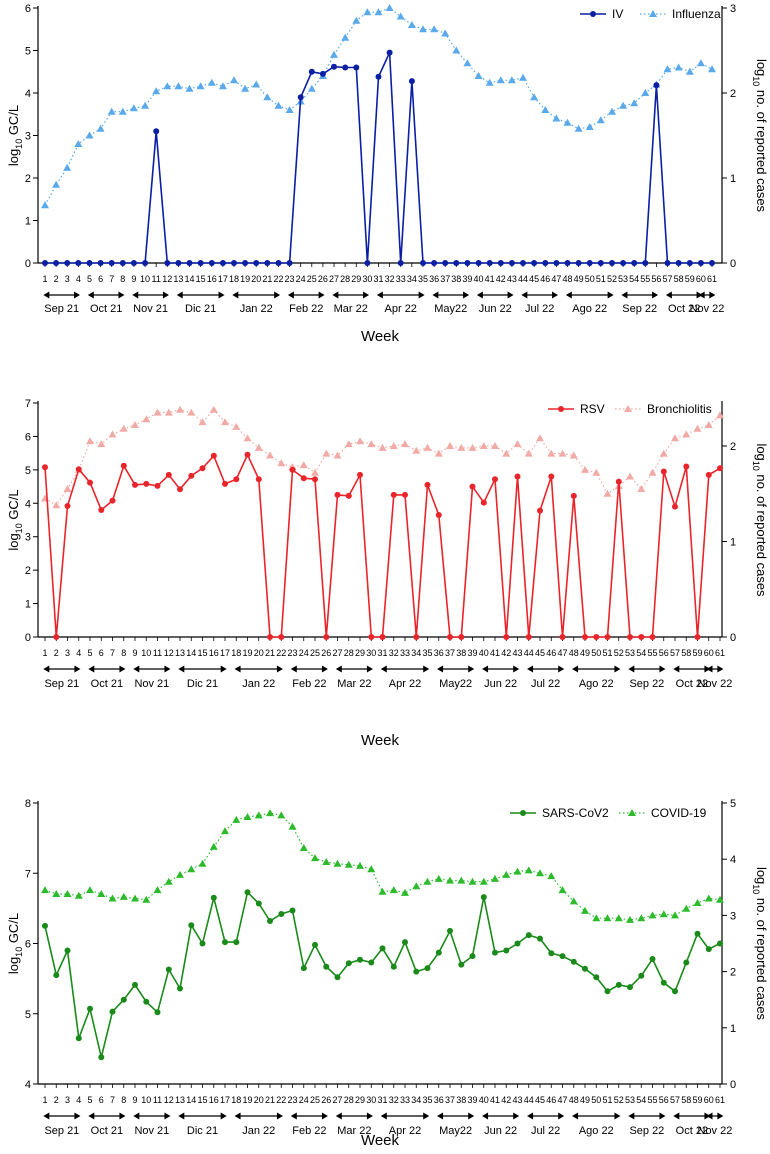 The height and width of the screenshot is (1154, 770). I want to click on x-tick-label: 25, so click(312, 279).